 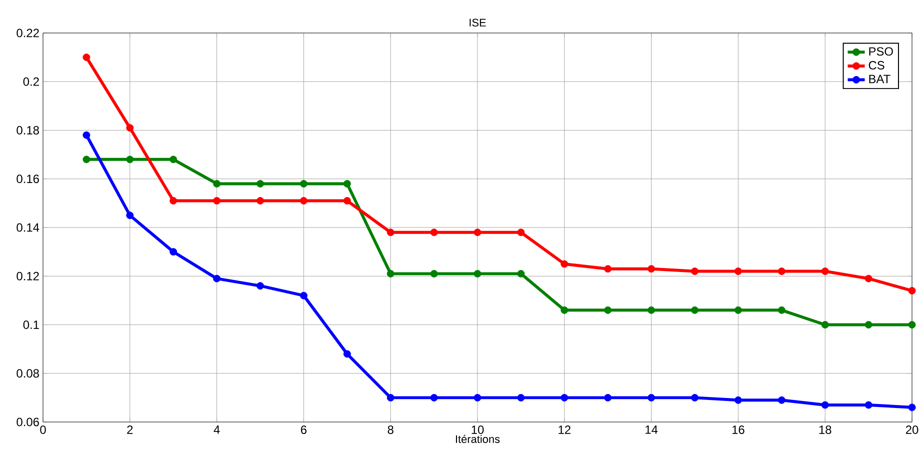 I want to click on x-axis-title: Itérations, so click(x=478, y=439).